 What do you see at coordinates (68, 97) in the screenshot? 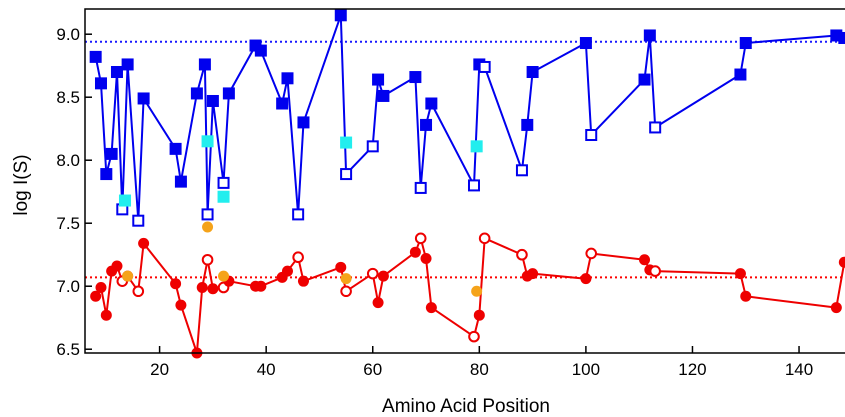
I see `y-tick-label: 8.5` at bounding box center [68, 97].